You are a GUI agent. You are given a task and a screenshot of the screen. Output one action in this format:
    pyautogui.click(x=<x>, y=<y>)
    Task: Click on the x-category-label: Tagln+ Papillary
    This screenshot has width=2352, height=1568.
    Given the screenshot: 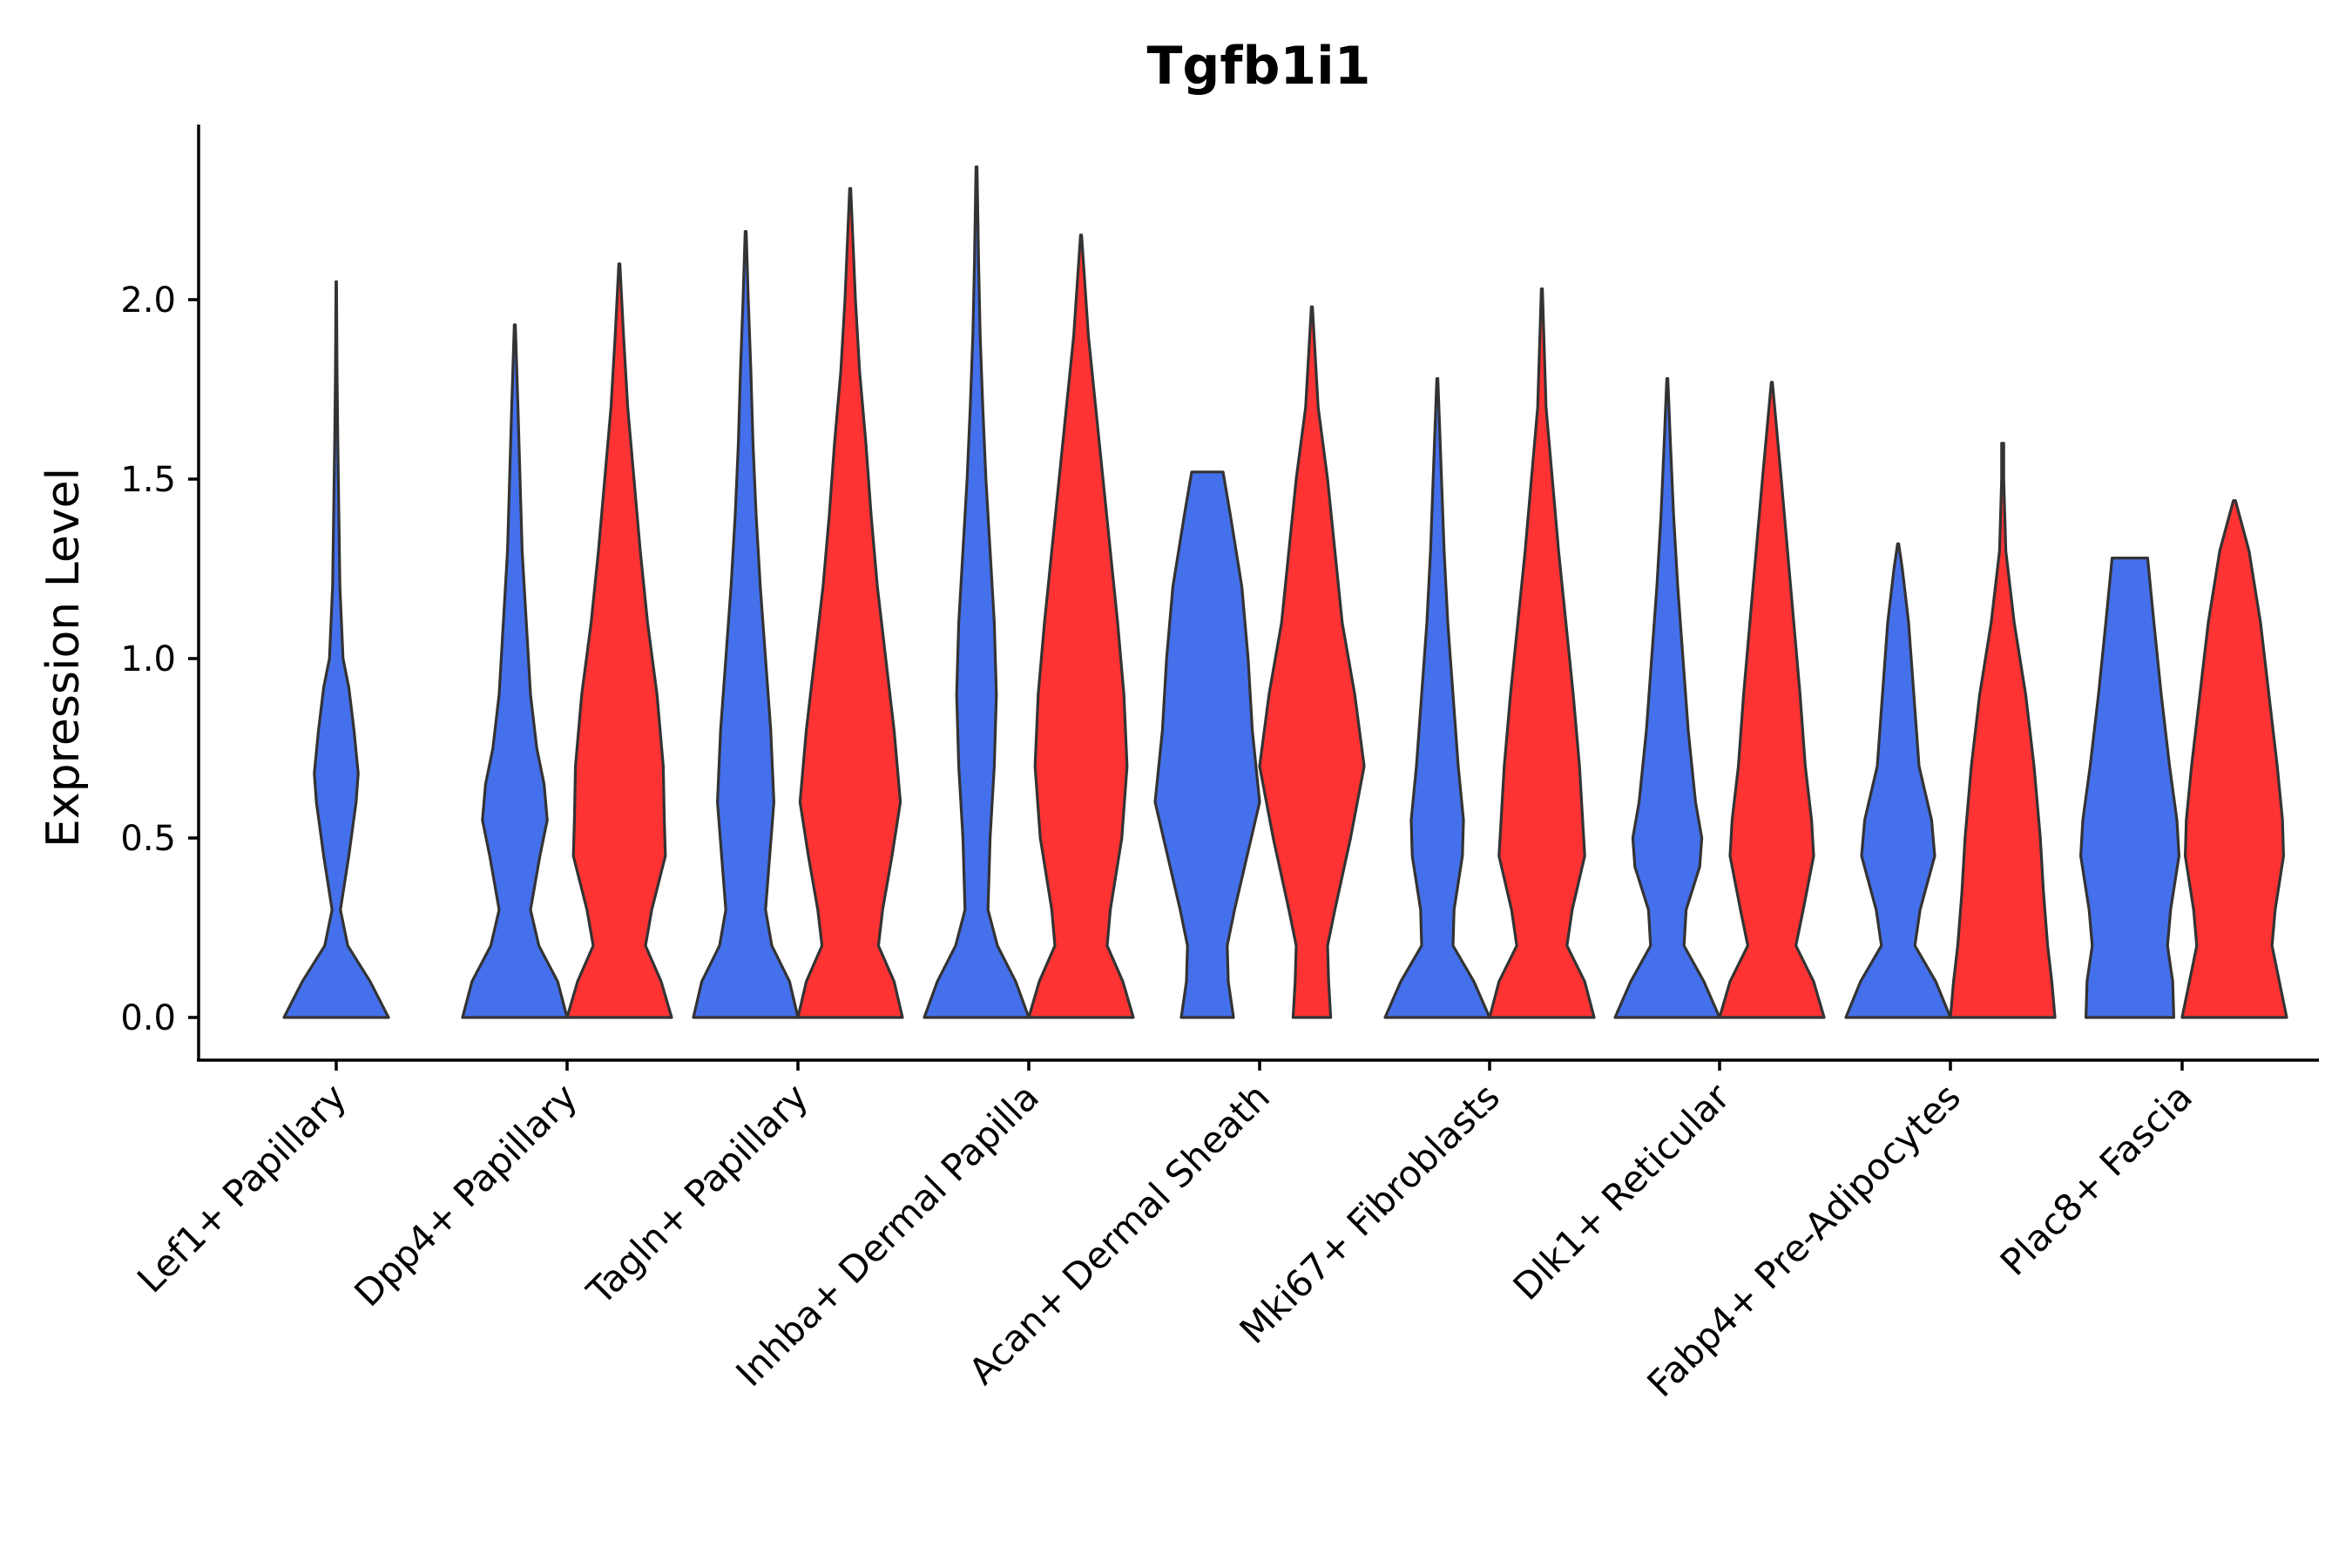 What is the action you would take?
    pyautogui.click(x=697, y=1194)
    